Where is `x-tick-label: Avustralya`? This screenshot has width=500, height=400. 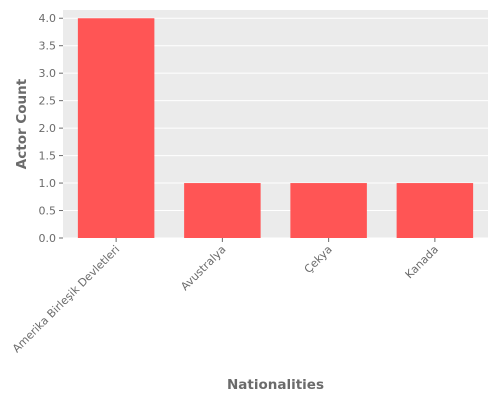
x-tick-label: Avustralya is located at coordinates (203, 268).